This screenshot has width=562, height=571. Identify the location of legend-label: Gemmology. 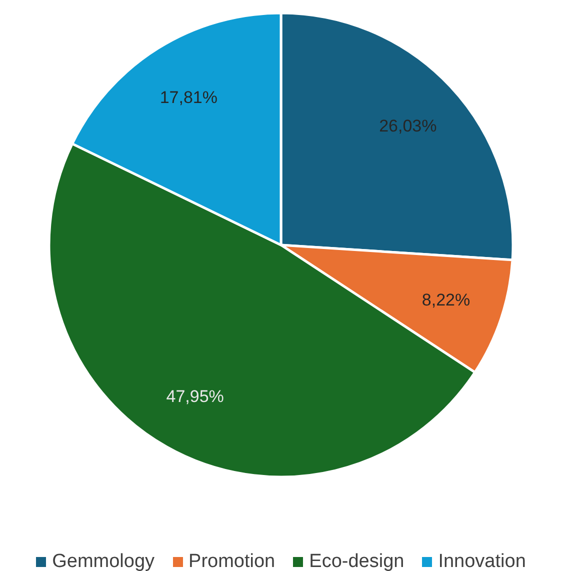
(103, 561).